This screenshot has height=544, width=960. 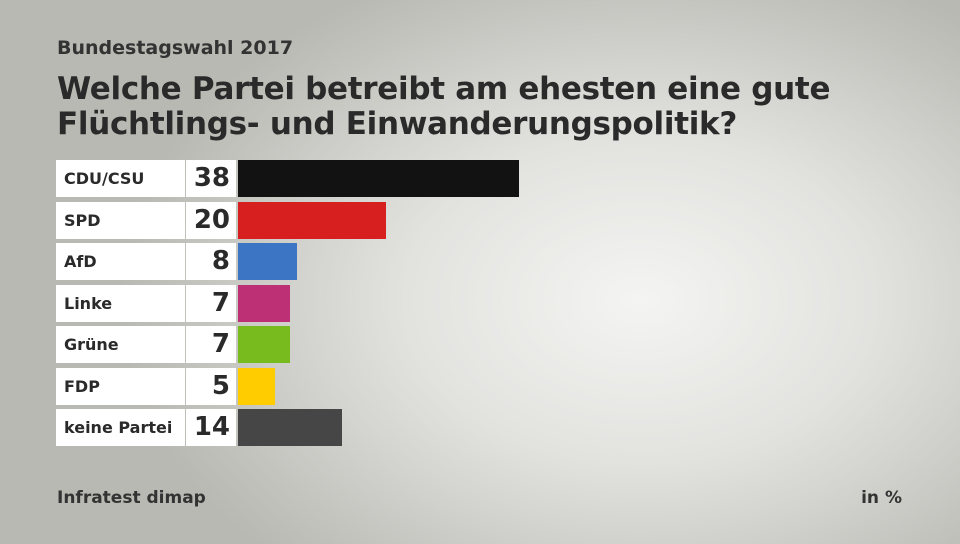 What do you see at coordinates (881, 498) in the screenshot?
I see `unit-label: in %` at bounding box center [881, 498].